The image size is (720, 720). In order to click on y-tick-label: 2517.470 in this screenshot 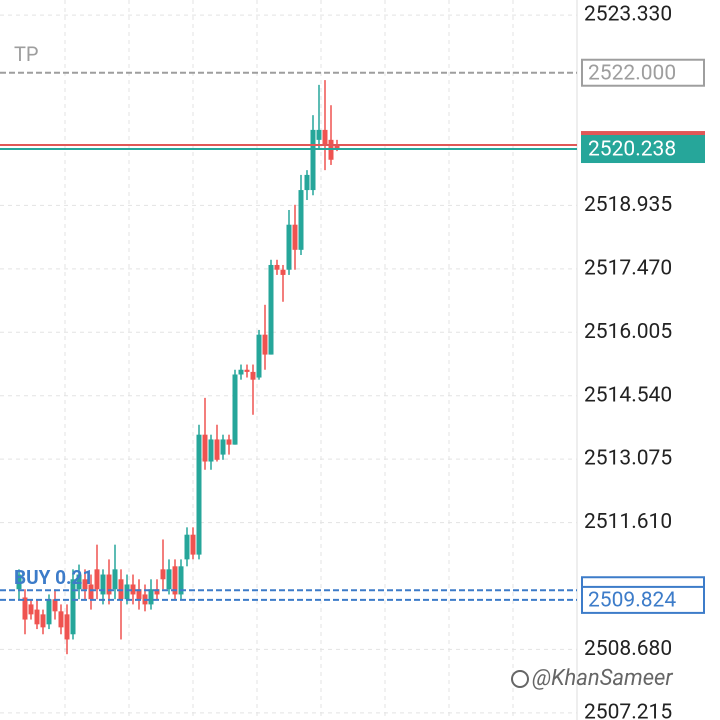, I will do `click(628, 268)`.